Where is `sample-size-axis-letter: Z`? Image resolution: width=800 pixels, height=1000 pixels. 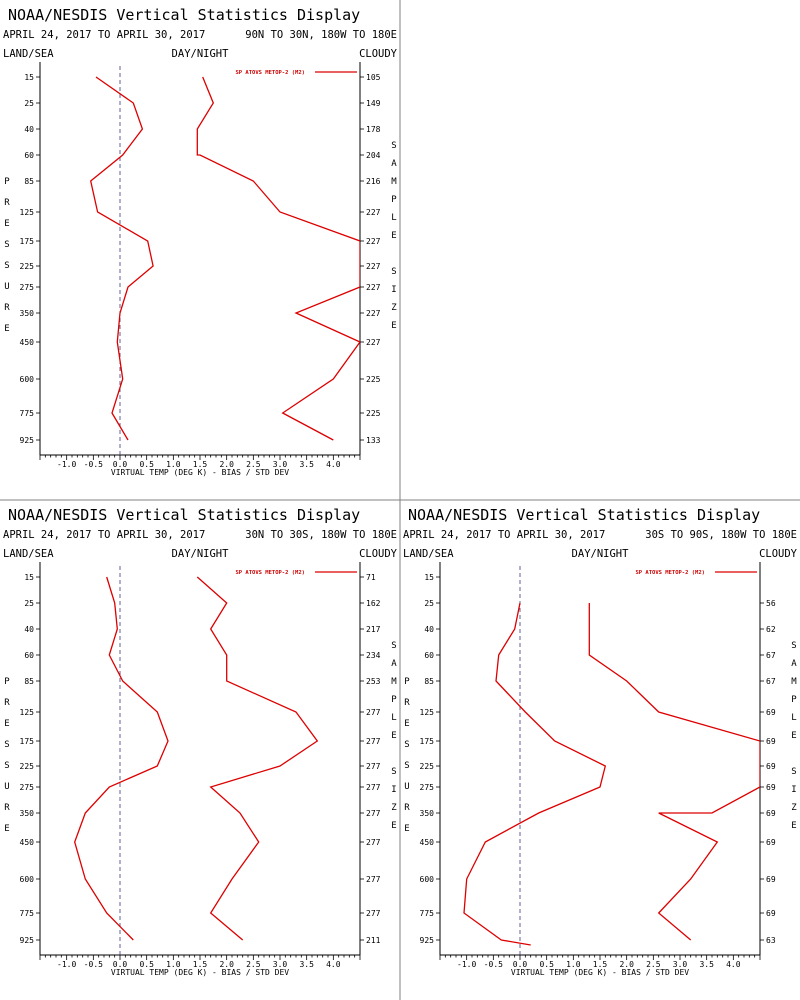
sample-size-axis-letter: Z is located at coordinates (394, 808).